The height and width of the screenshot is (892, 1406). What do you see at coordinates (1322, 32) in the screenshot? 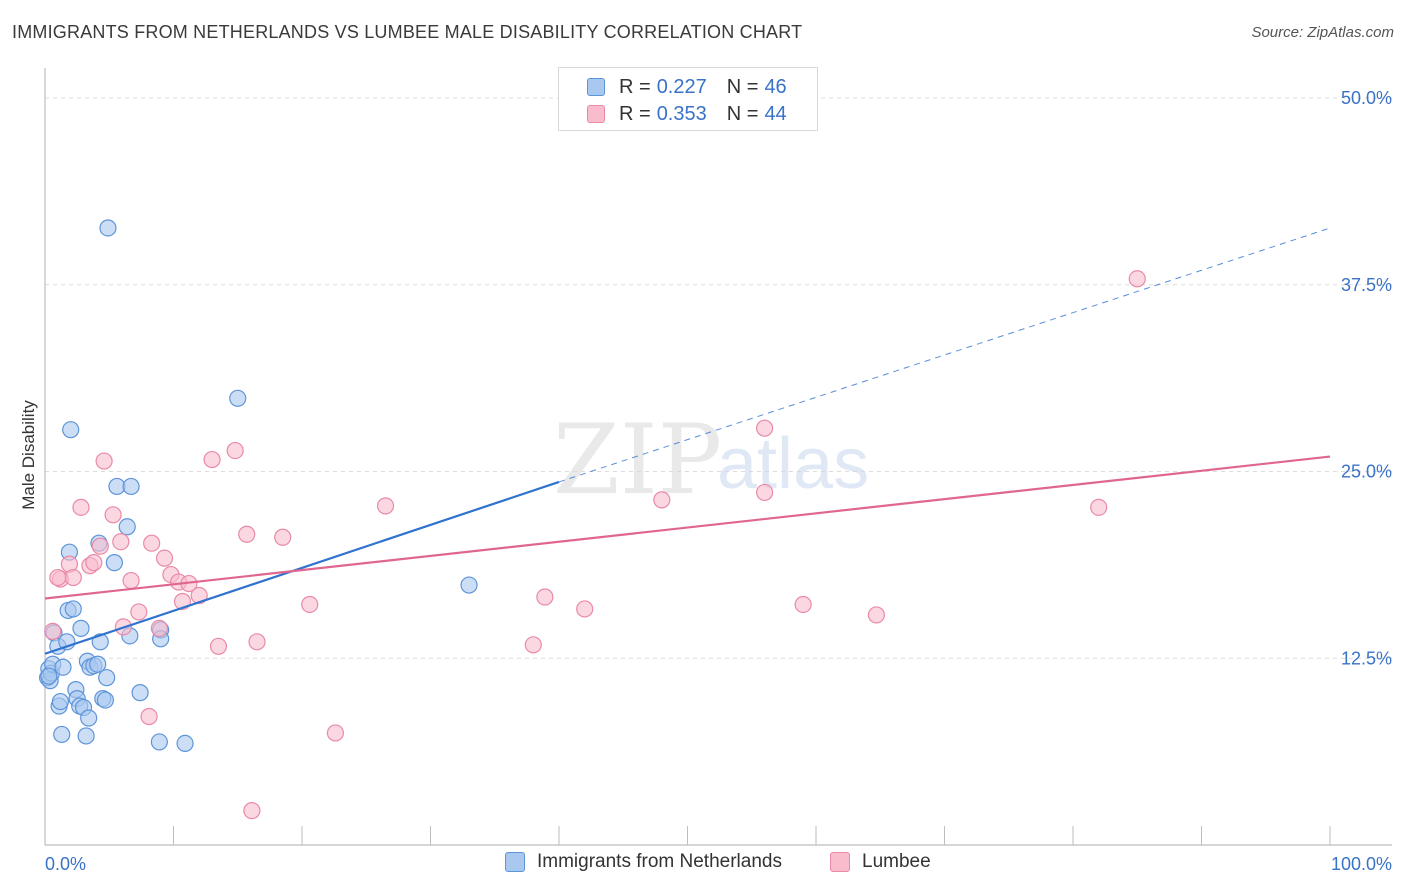
I see `source-label: Source: ZipAtlas.com` at bounding box center [1322, 32].